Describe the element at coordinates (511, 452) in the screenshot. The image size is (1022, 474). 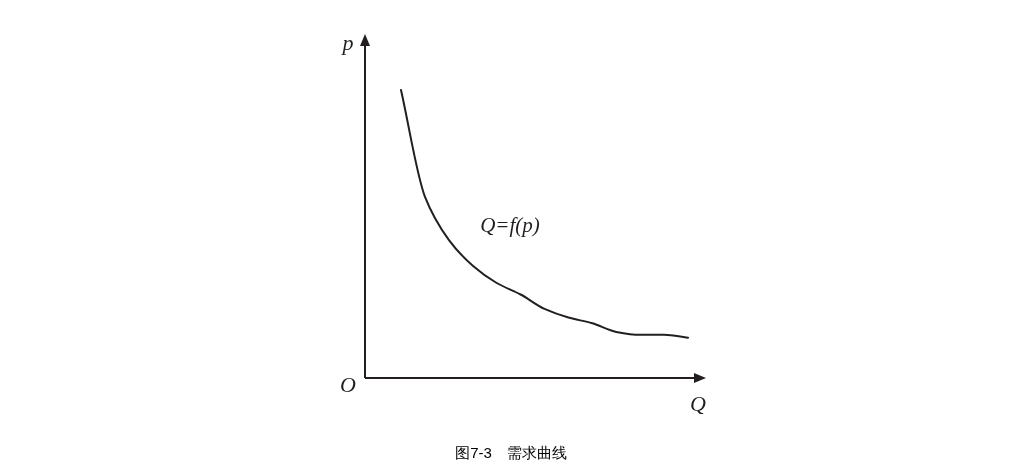
I see `text: 图7-3 需求曲线` at that location.